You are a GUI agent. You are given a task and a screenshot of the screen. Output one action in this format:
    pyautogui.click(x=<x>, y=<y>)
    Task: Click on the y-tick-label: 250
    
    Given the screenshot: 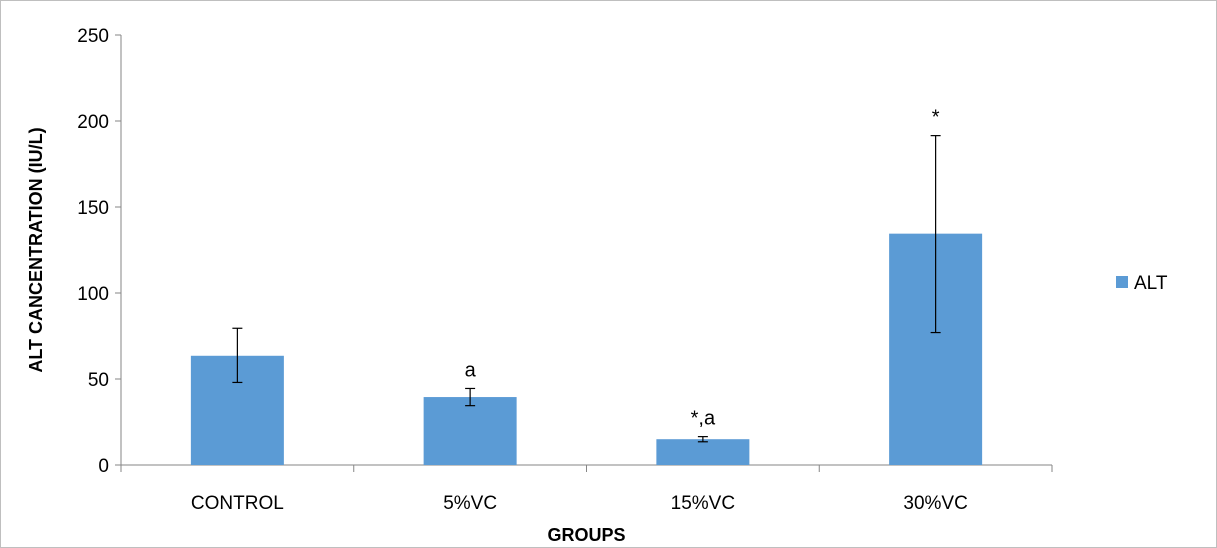 What is the action you would take?
    pyautogui.click(x=93, y=36)
    